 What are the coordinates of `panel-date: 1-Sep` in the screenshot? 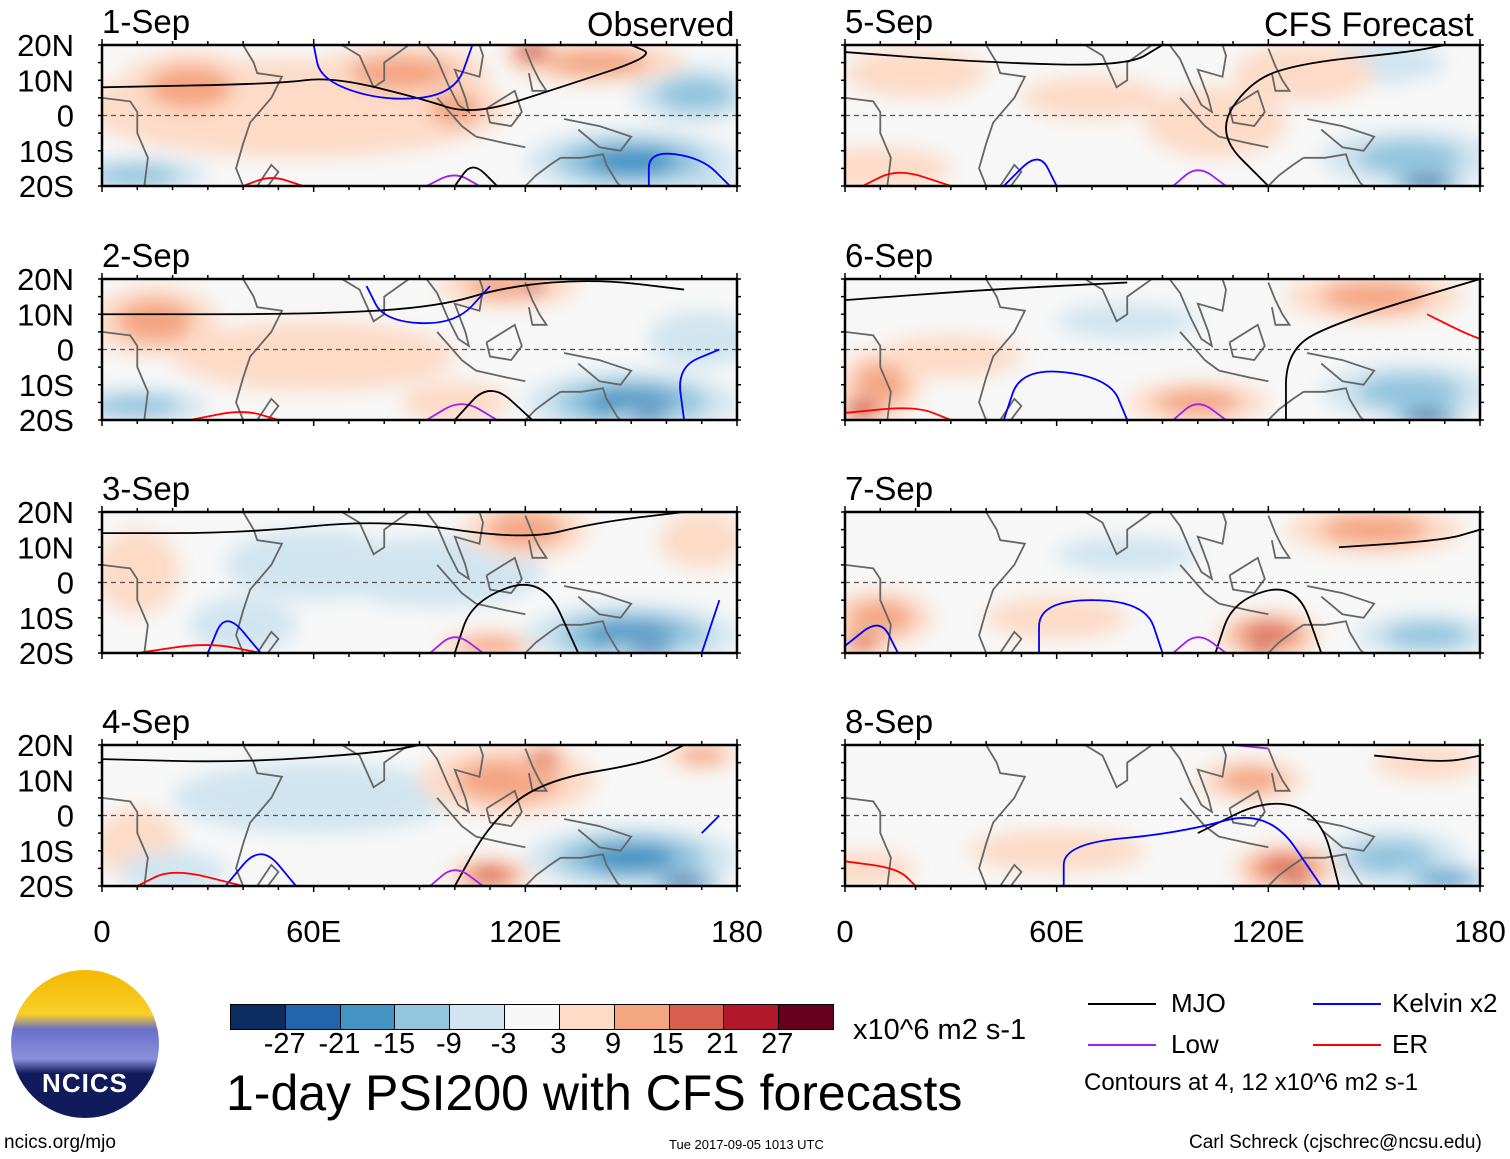 It's located at (146, 21).